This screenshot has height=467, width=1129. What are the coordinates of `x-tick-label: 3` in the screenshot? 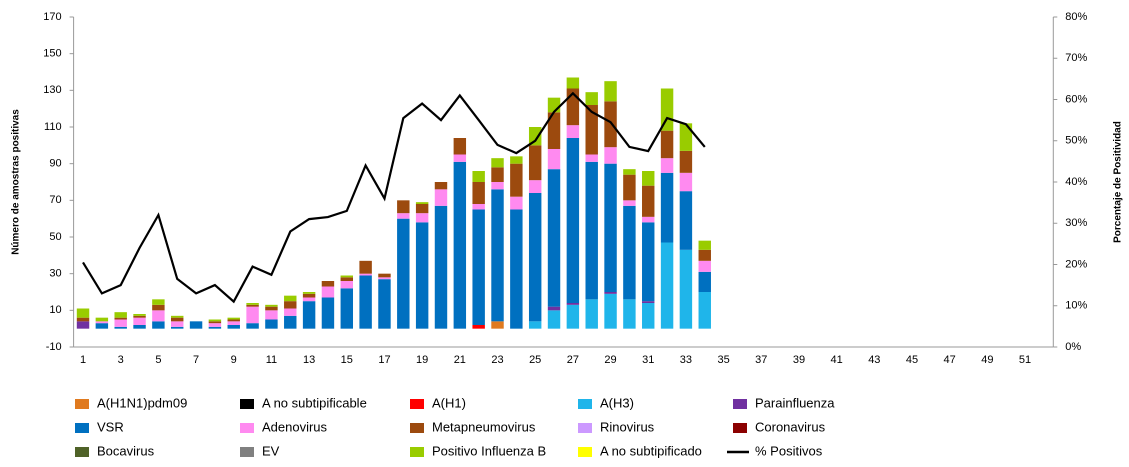 It's located at (121, 360).